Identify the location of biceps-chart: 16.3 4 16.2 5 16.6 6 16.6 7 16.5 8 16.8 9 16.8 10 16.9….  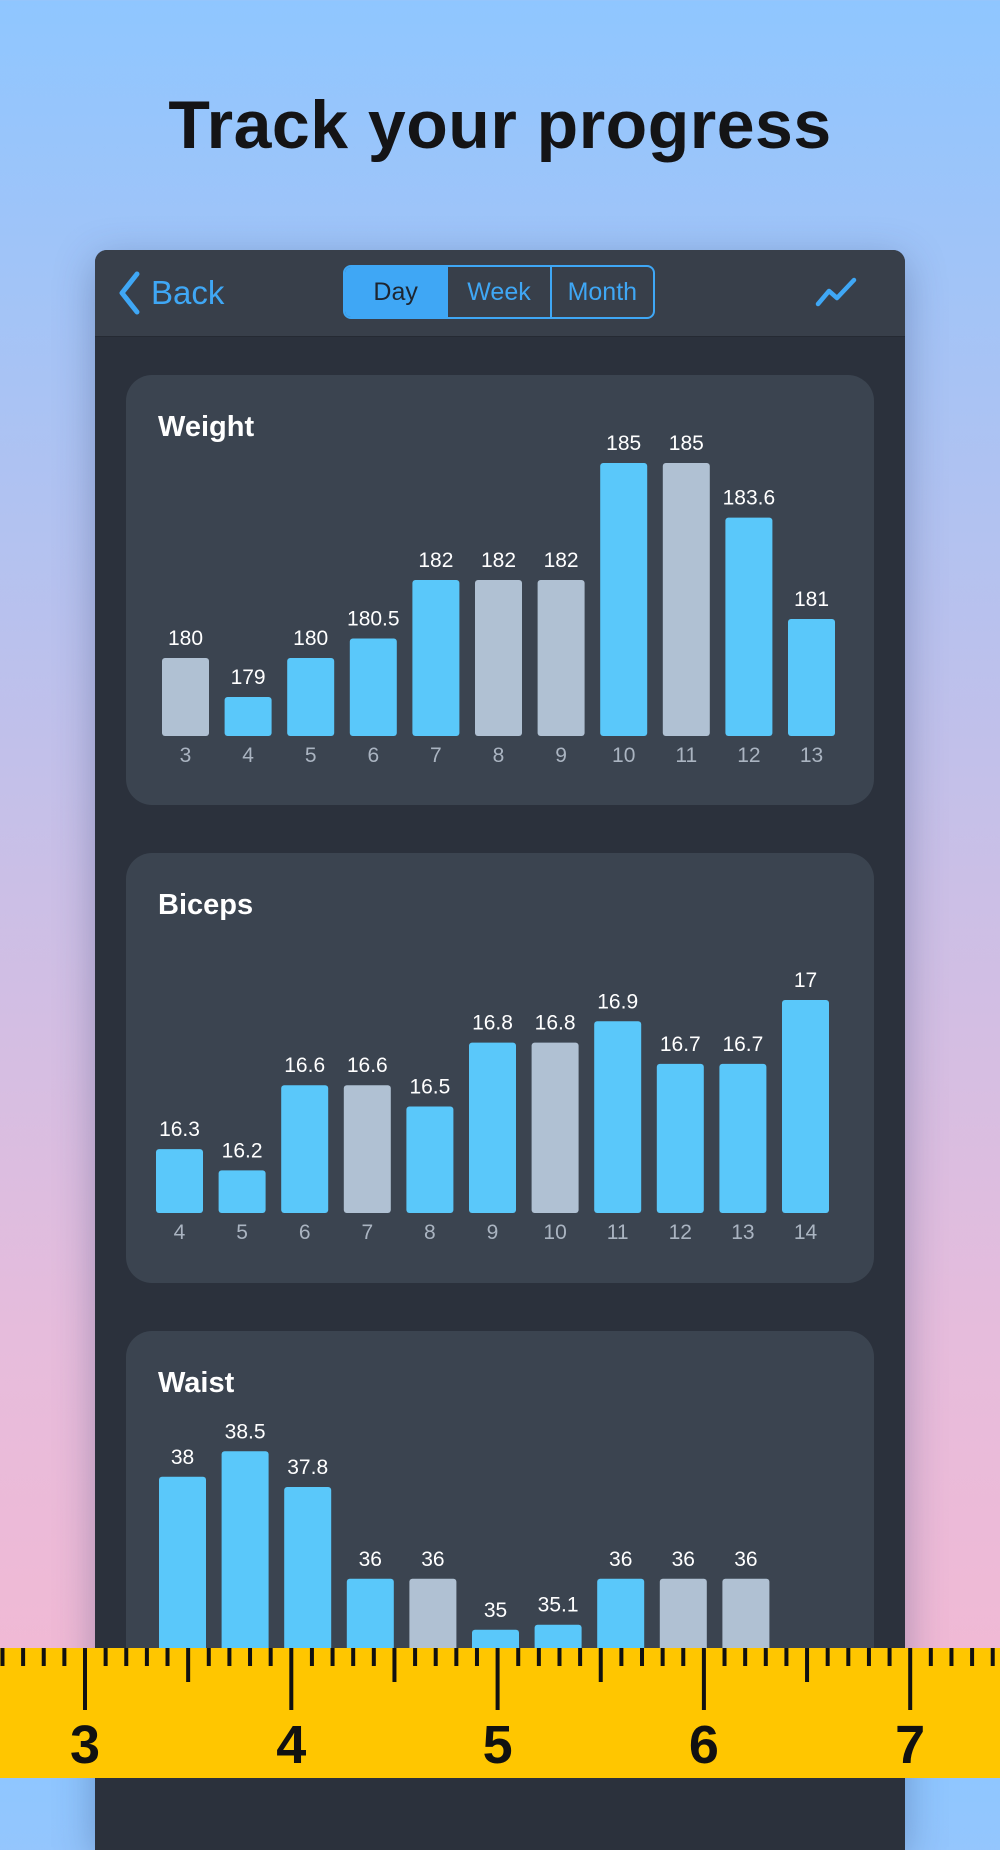
(492, 1106).